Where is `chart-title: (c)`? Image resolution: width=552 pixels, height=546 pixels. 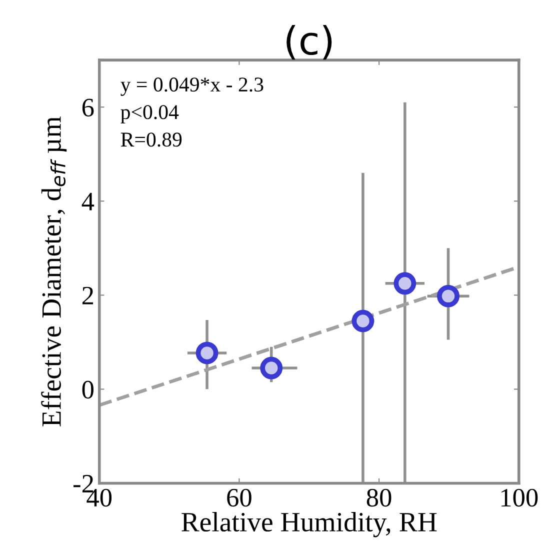 chart-title: (c) is located at coordinates (309, 42).